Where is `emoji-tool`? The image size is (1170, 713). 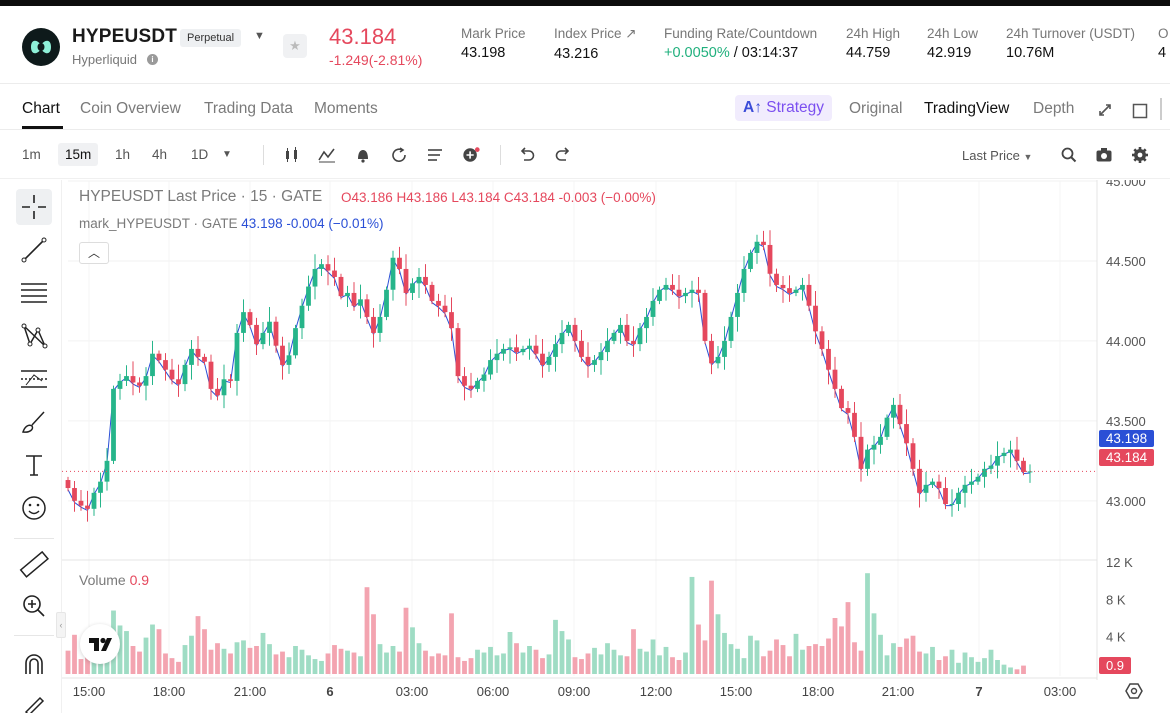
emoji-tool is located at coordinates (34, 508).